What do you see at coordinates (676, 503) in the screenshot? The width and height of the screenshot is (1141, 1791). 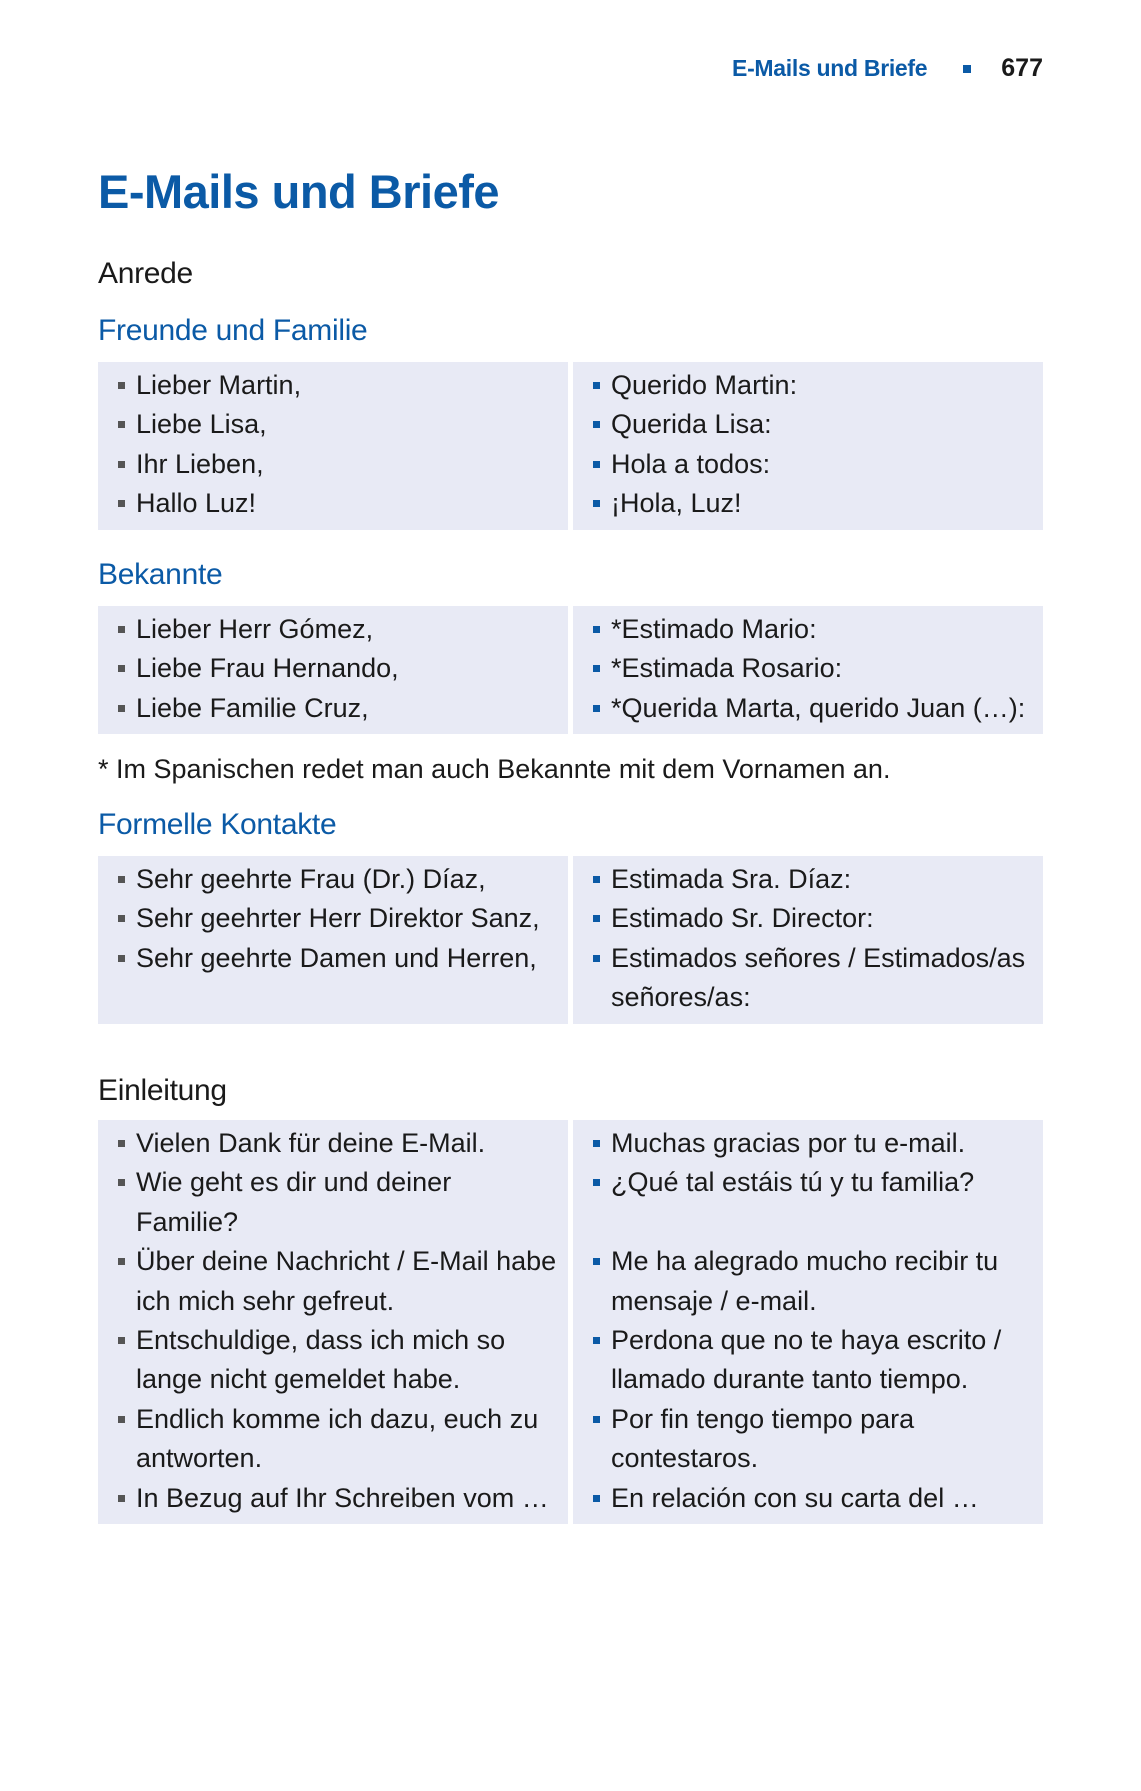 I see `phrase-text: ¡Hola, Luz!` at bounding box center [676, 503].